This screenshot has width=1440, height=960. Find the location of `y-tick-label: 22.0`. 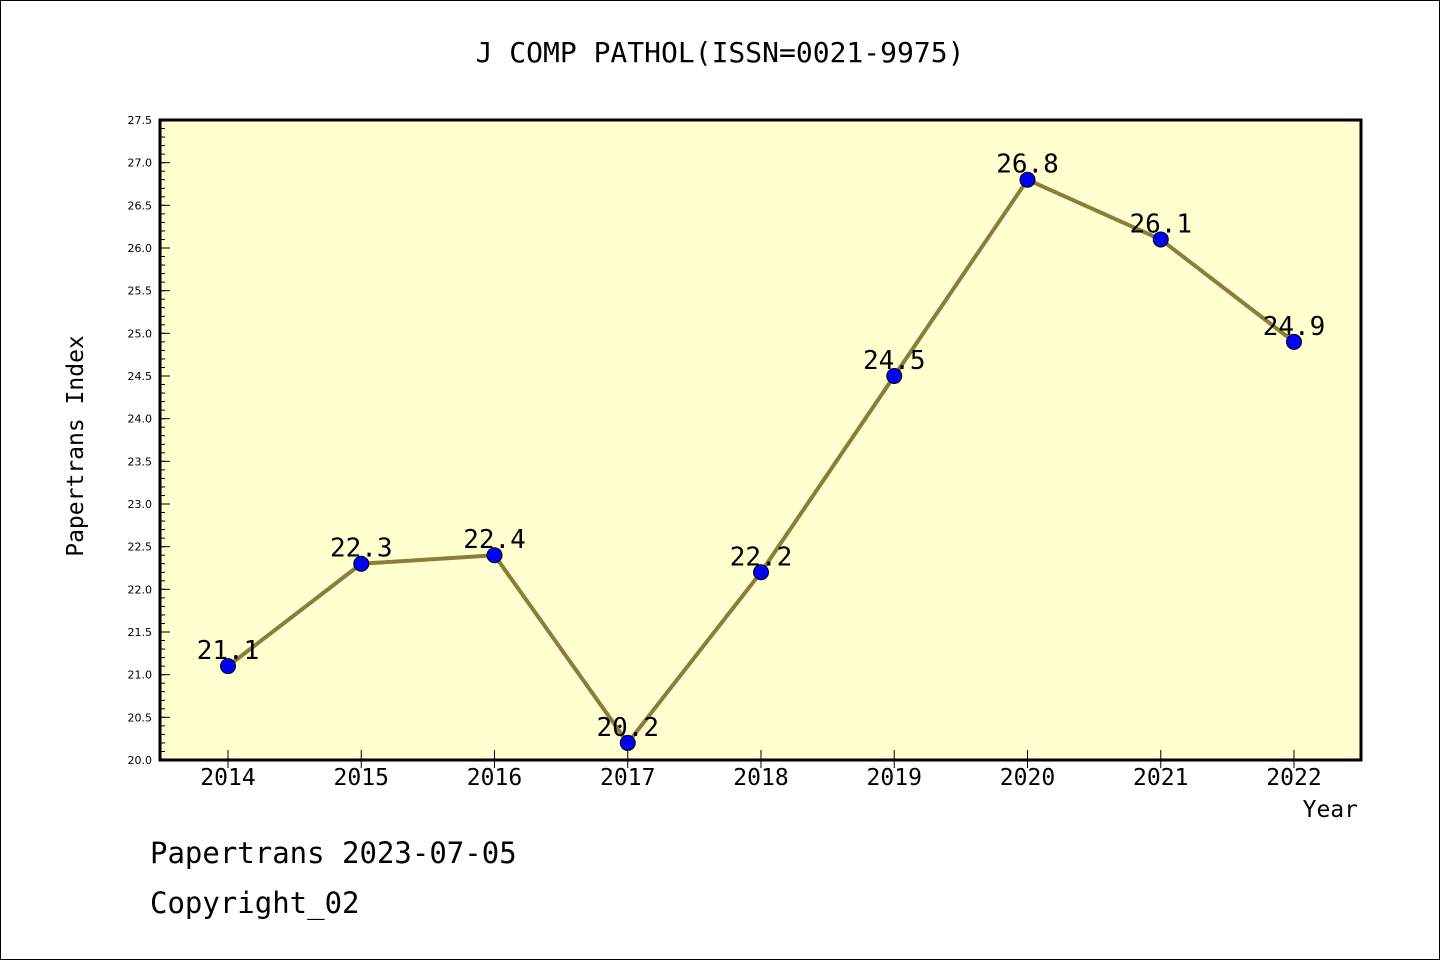

y-tick-label: 22.0 is located at coordinates (140, 589).